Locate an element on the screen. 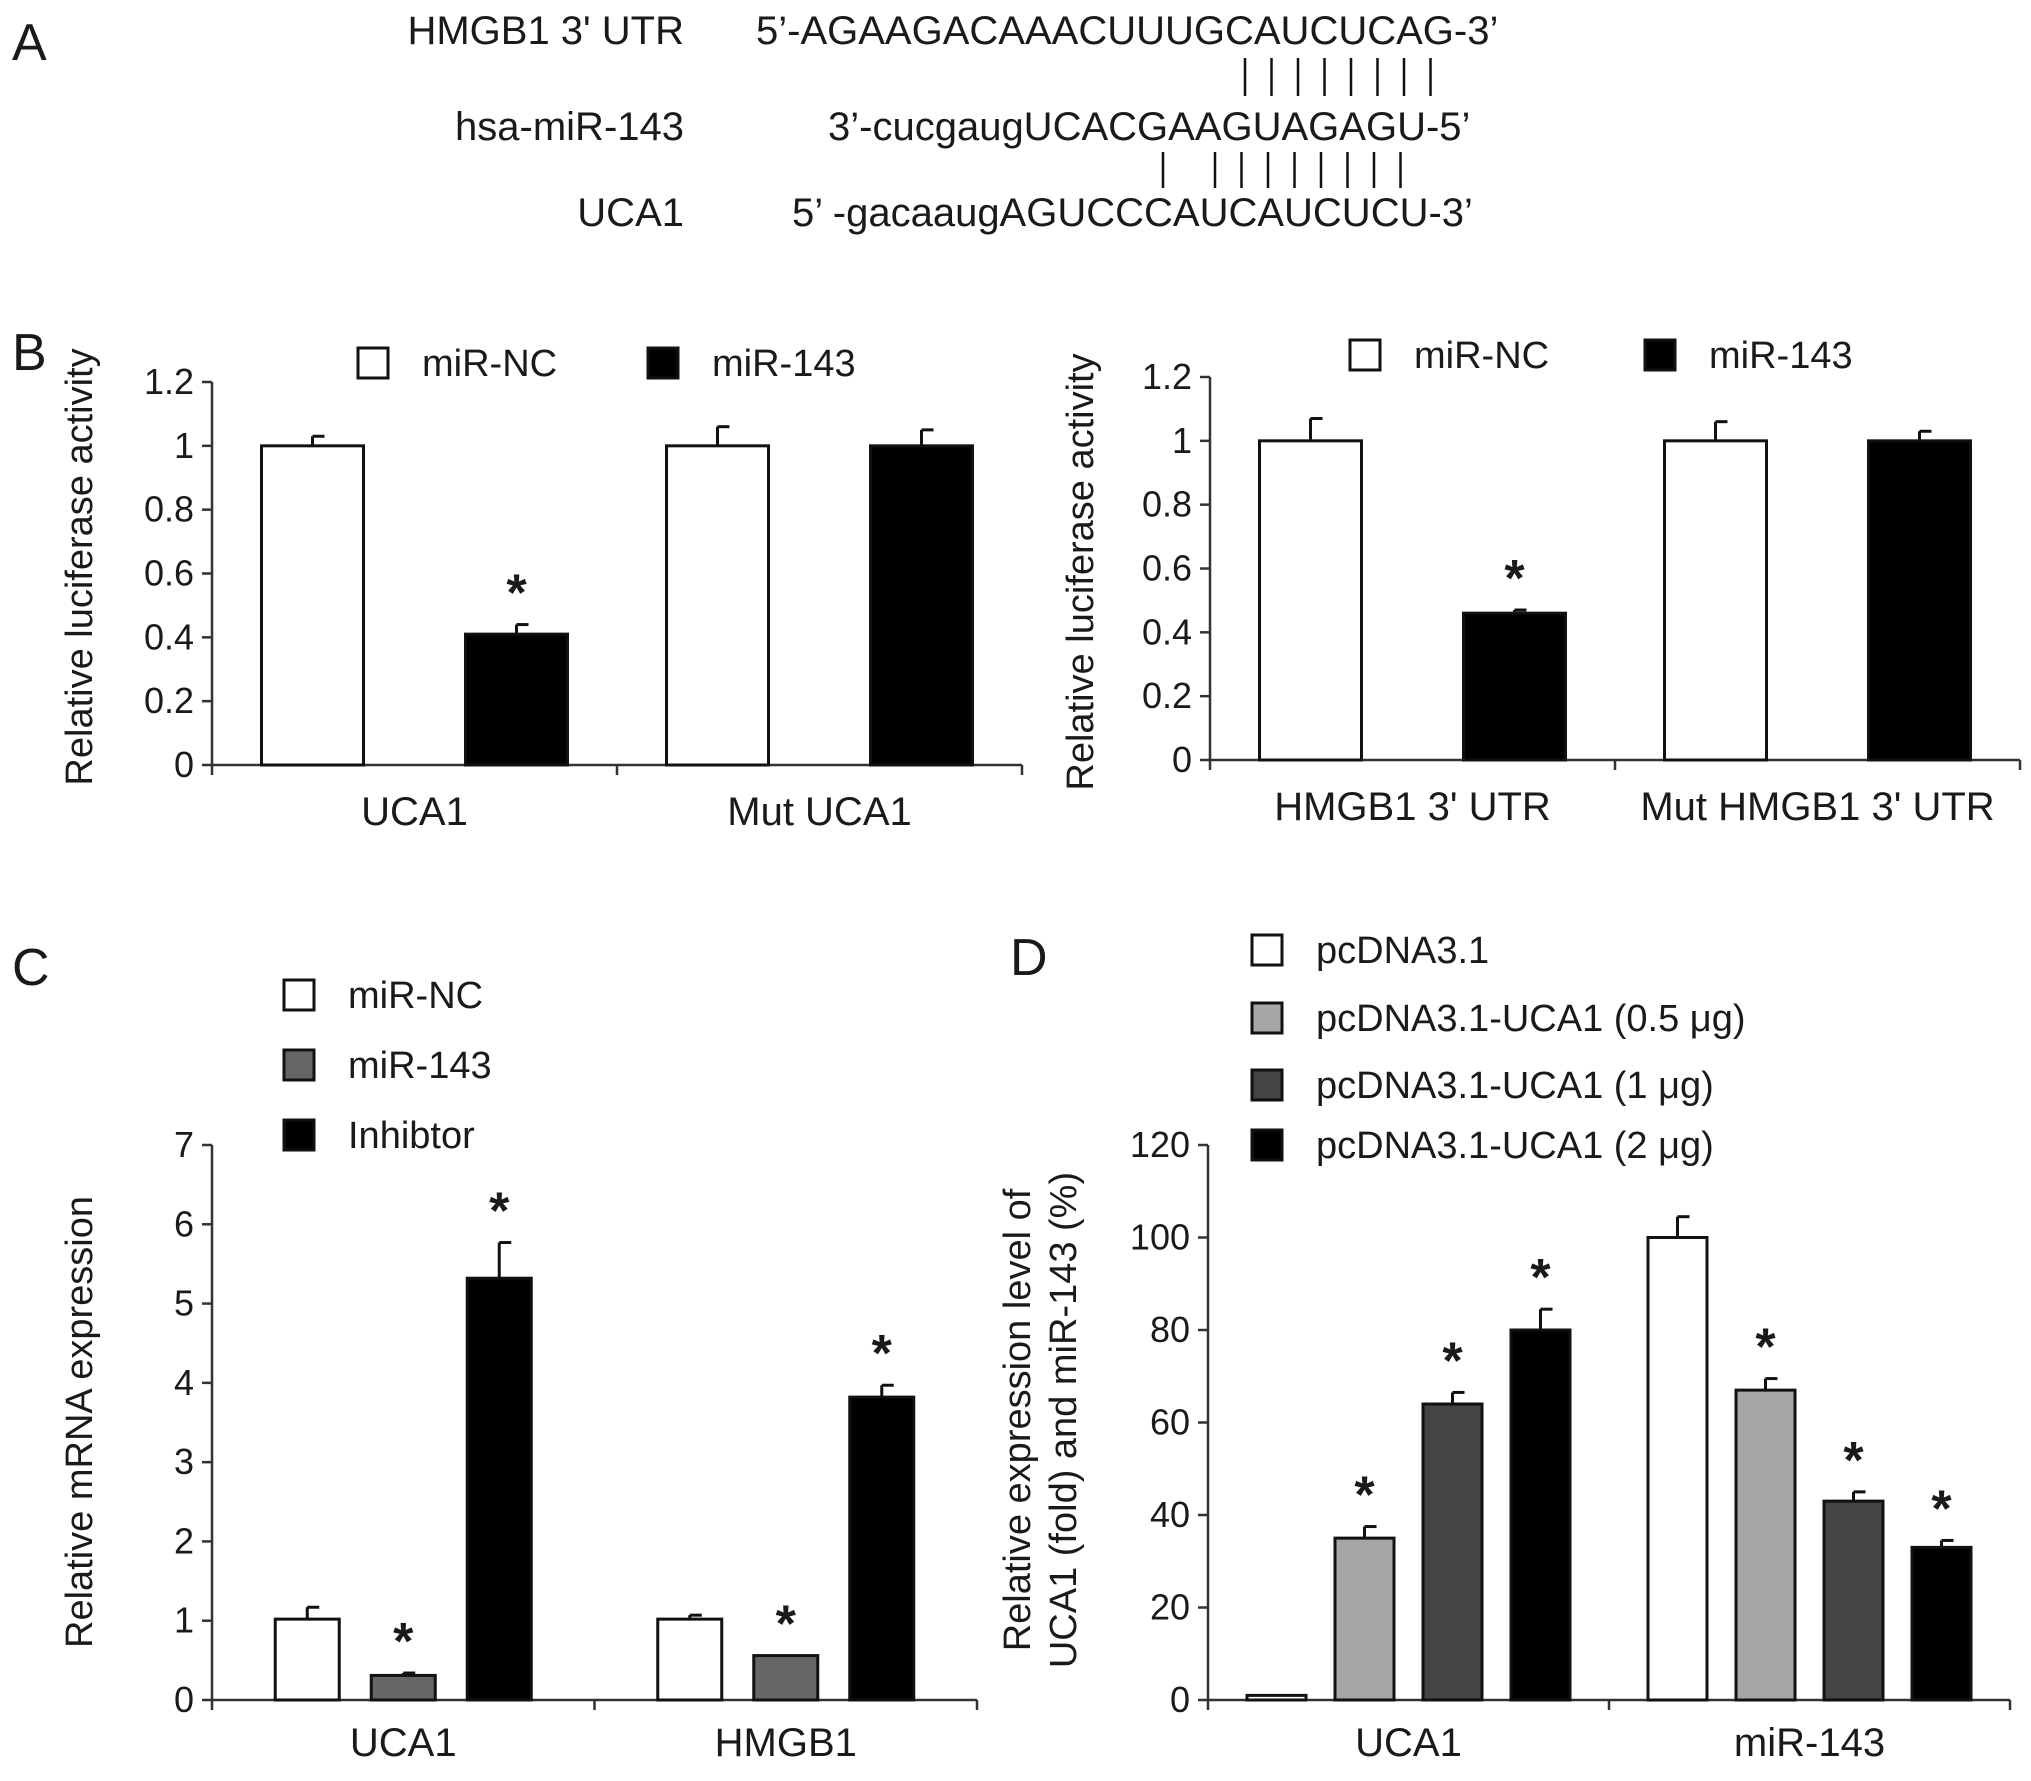 Image resolution: width=2031 pixels, height=1781 pixels. legend-label: pcDNA3.1 is located at coordinates (1402, 951).